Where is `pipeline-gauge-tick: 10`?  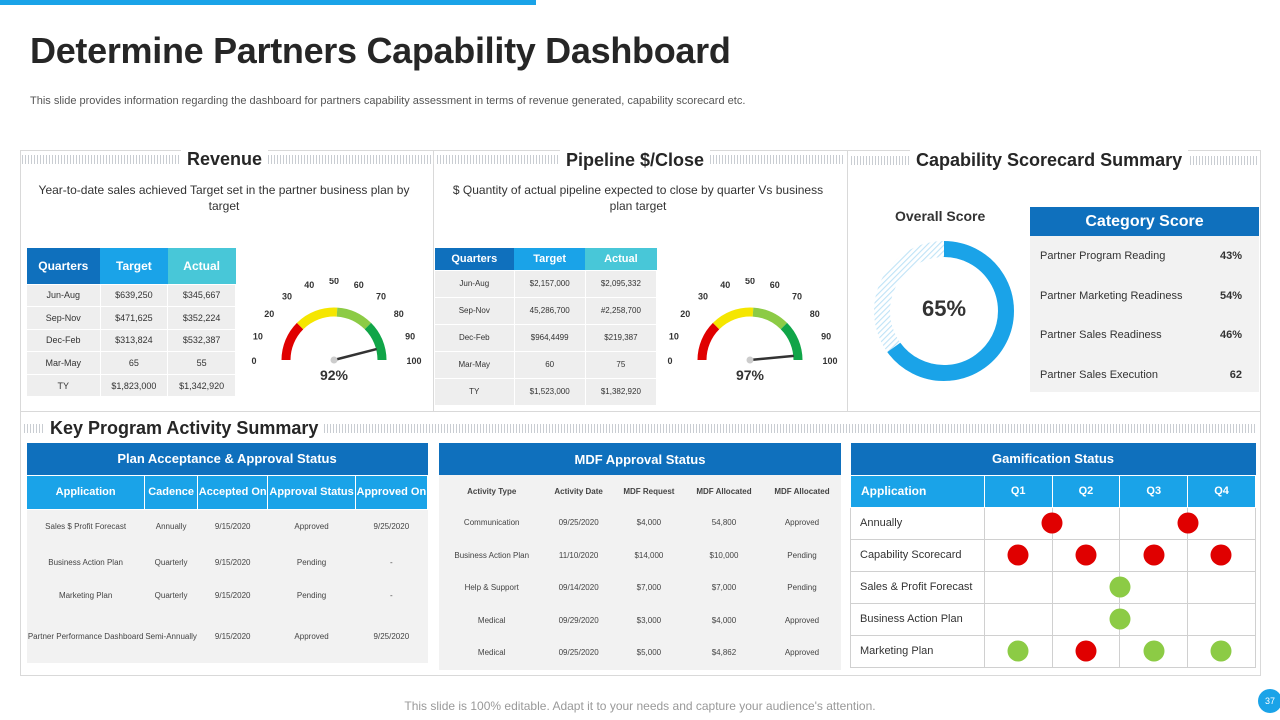 pipeline-gauge-tick: 10 is located at coordinates (674, 336).